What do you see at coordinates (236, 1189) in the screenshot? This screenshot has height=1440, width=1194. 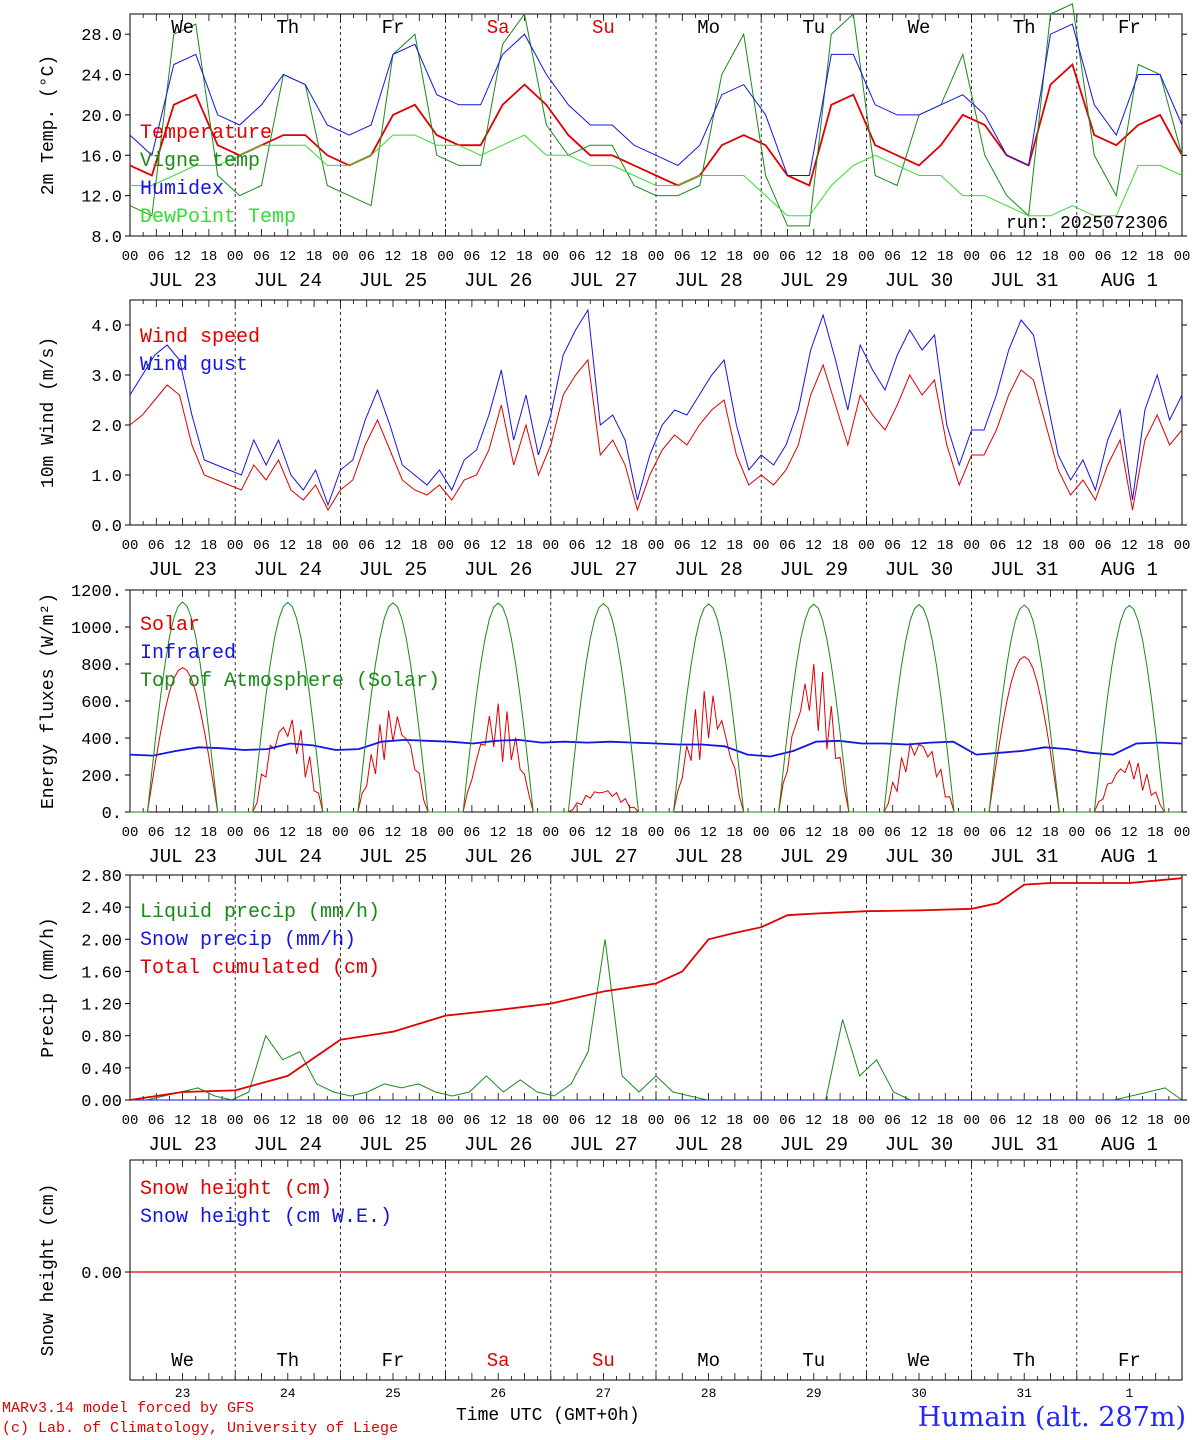 I see `legend-entry: Snow height (cm)` at bounding box center [236, 1189].